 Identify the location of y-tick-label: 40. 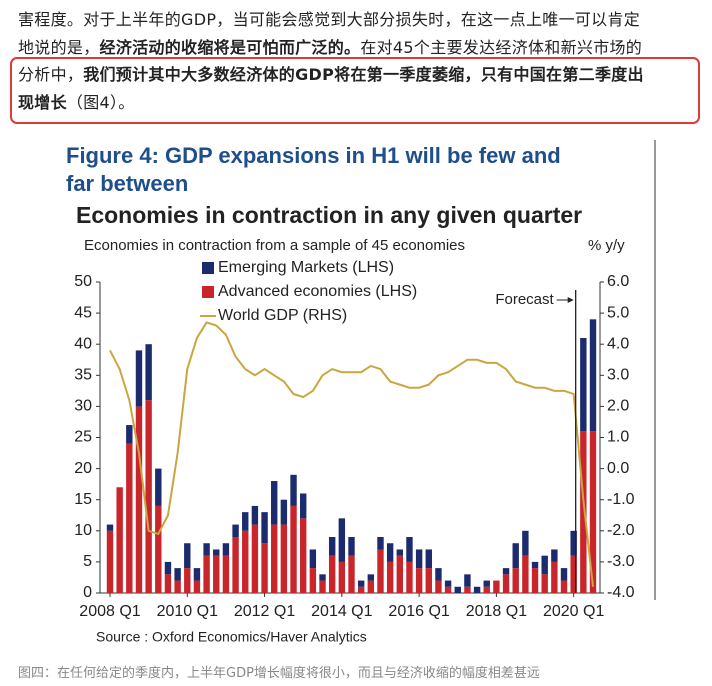
(83, 343).